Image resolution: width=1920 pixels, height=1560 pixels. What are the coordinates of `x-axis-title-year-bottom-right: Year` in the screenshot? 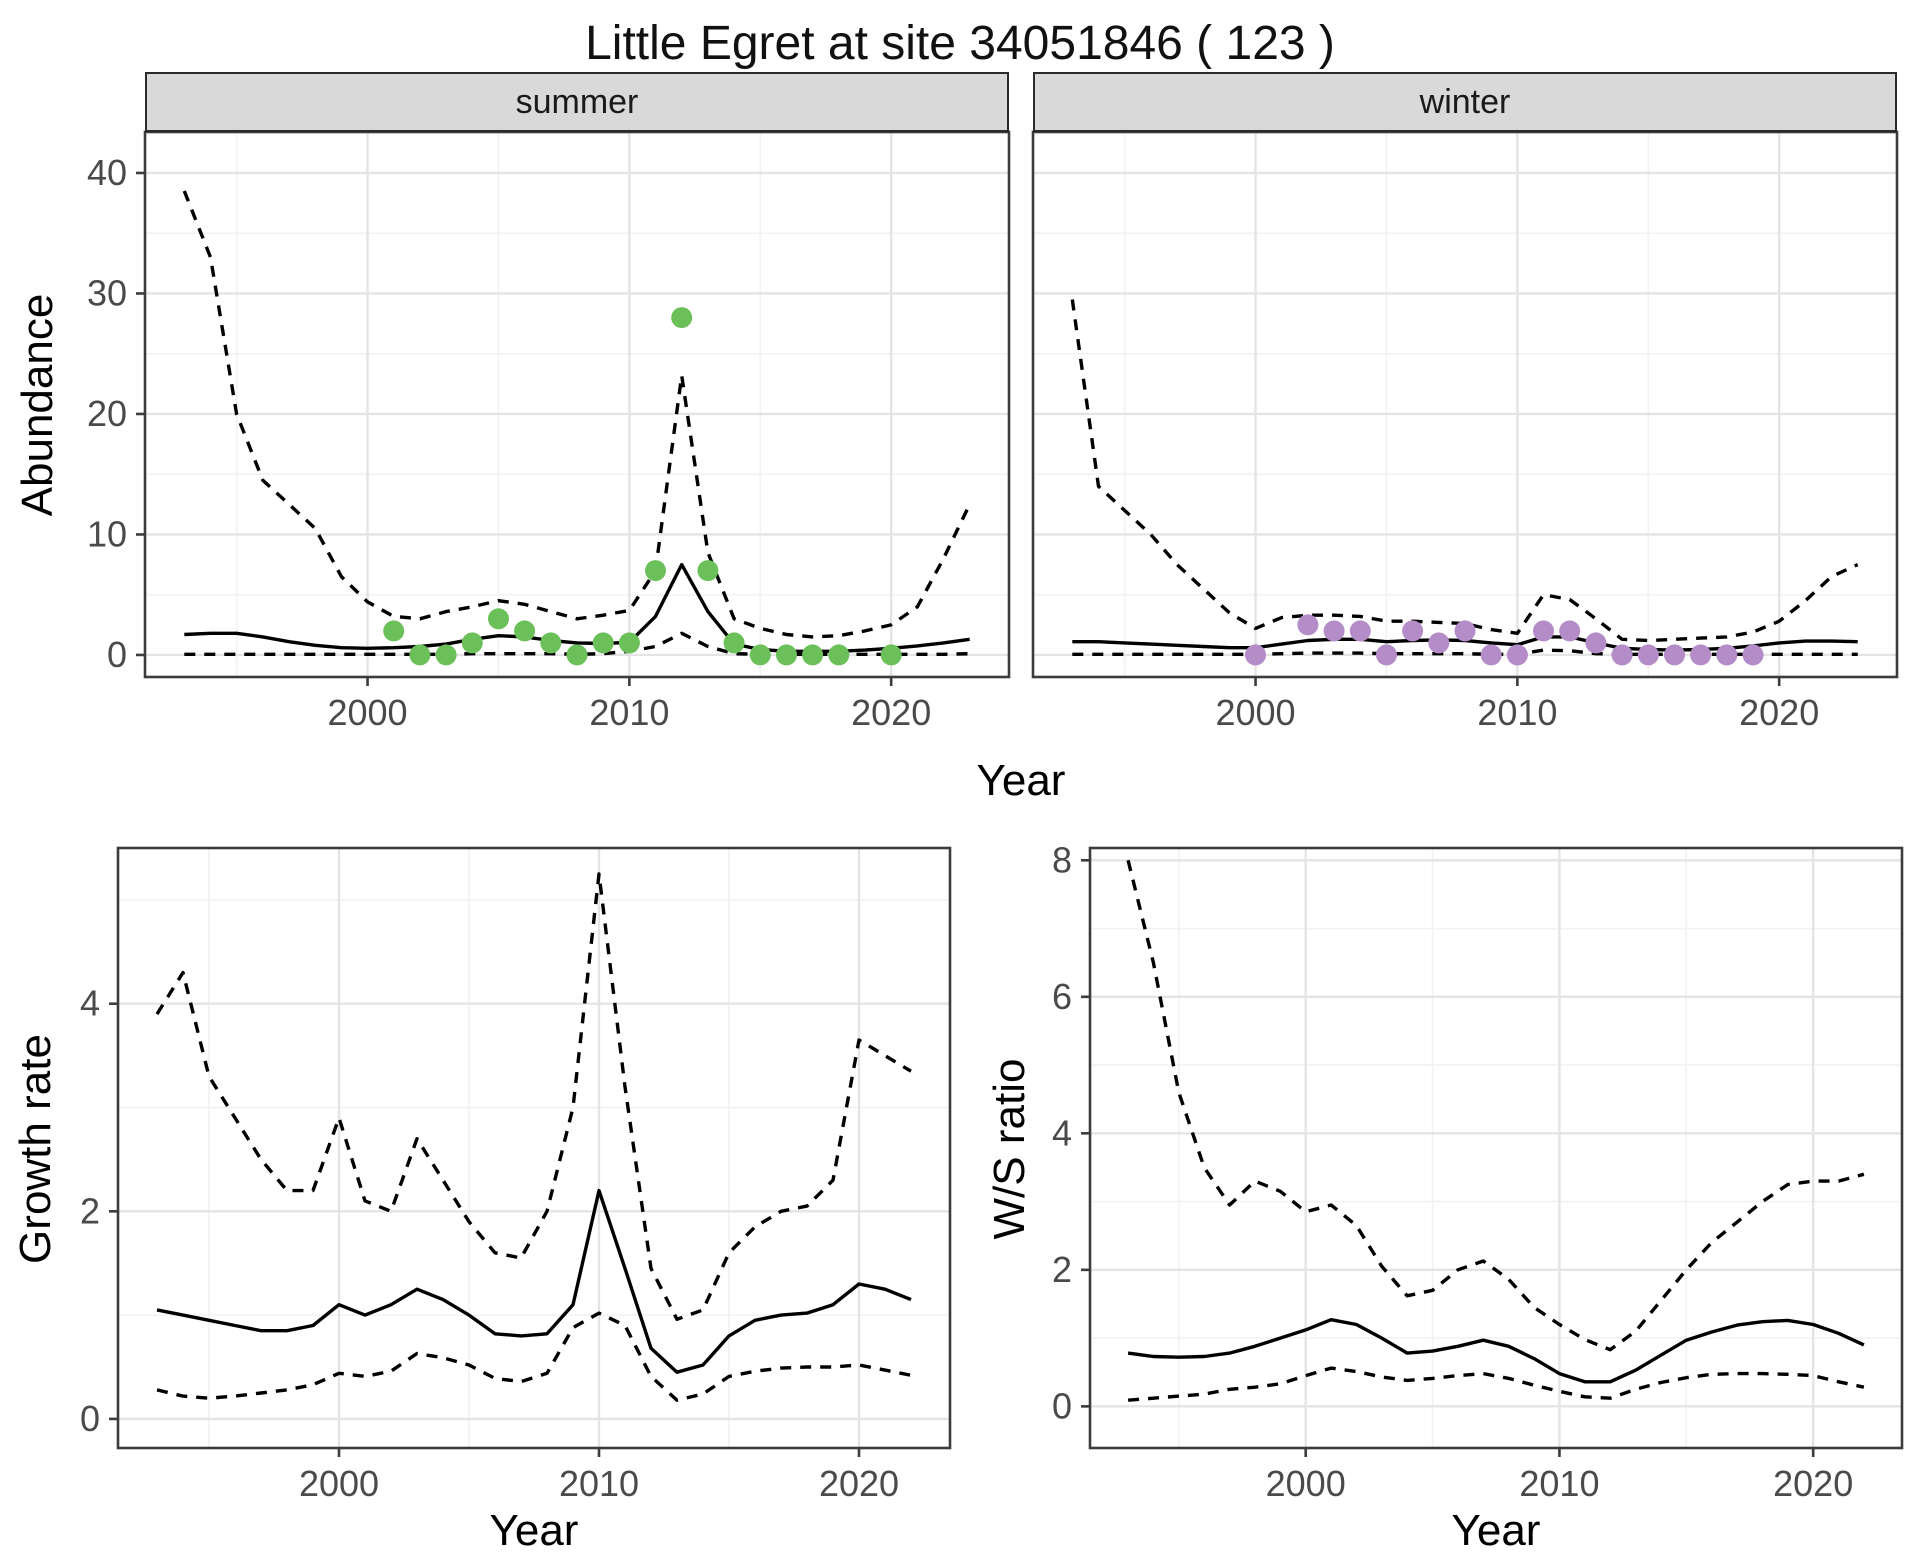 It's located at (1496, 1530).